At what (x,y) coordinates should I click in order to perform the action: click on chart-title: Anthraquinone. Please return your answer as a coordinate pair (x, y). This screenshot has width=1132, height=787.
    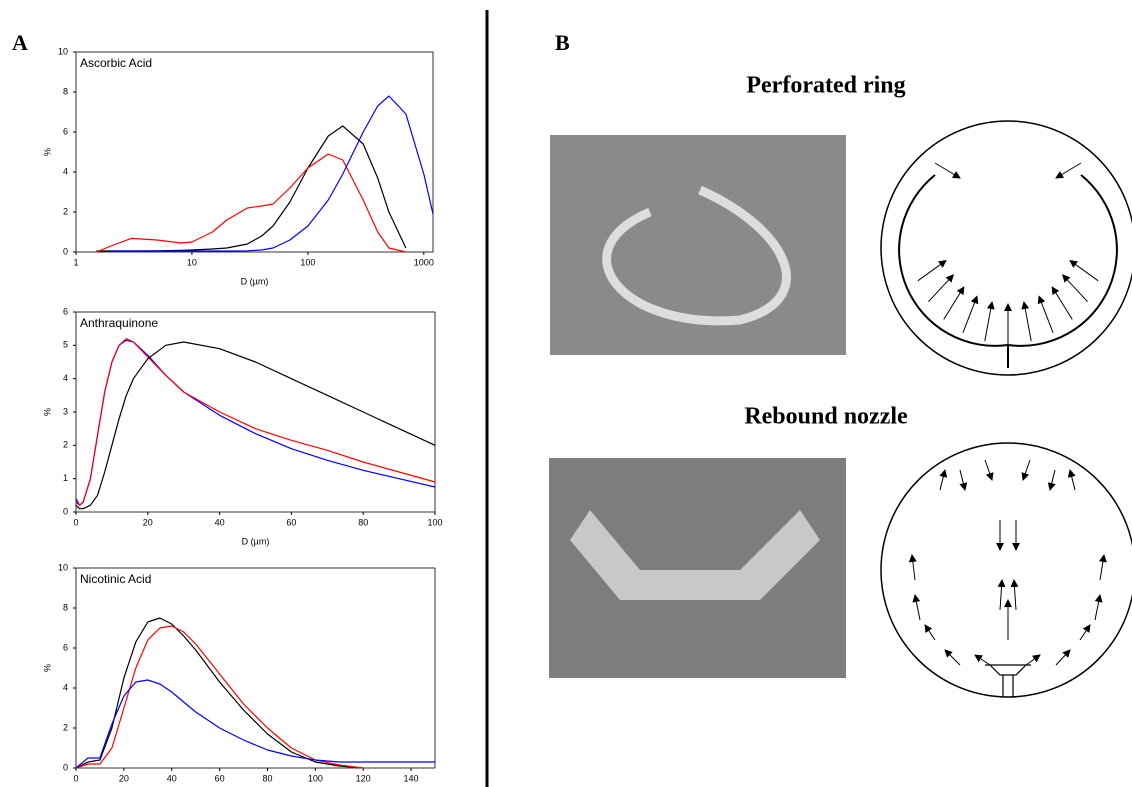
    Looking at the image, I should click on (119, 323).